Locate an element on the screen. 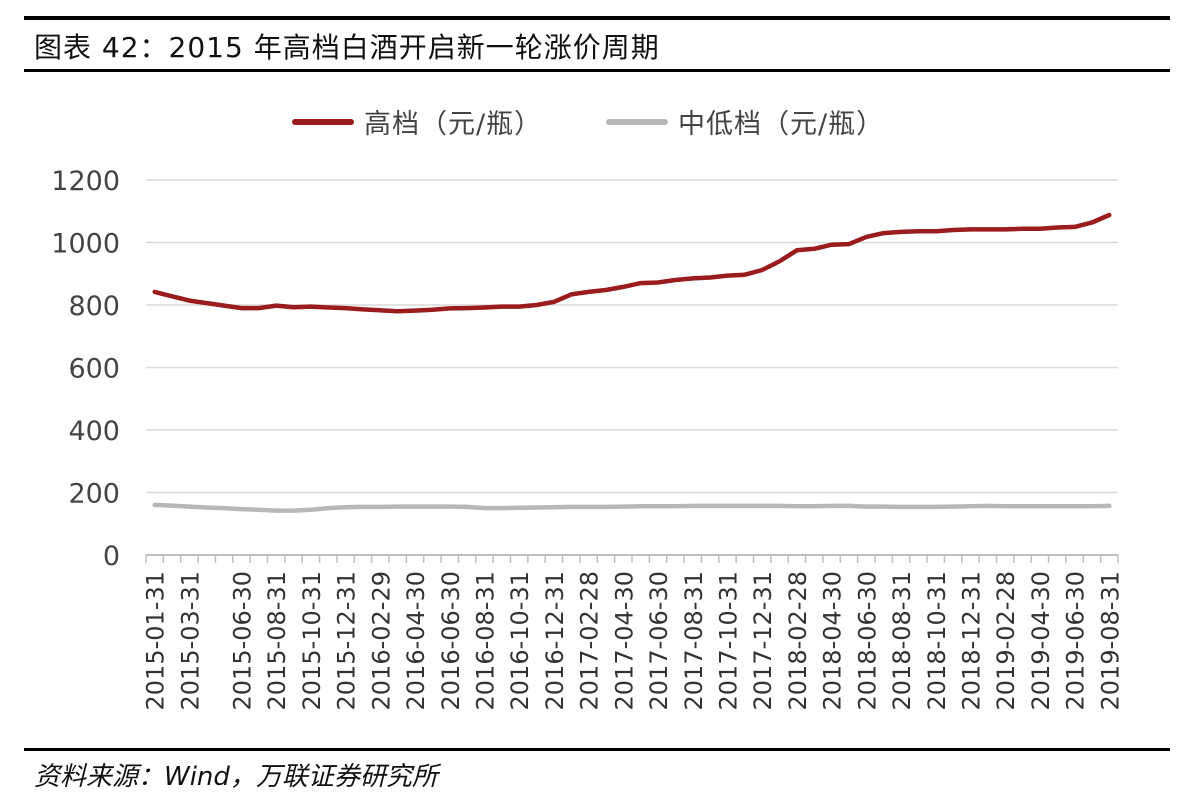  x-tick-label: 2017-10-31 is located at coordinates (728, 640).